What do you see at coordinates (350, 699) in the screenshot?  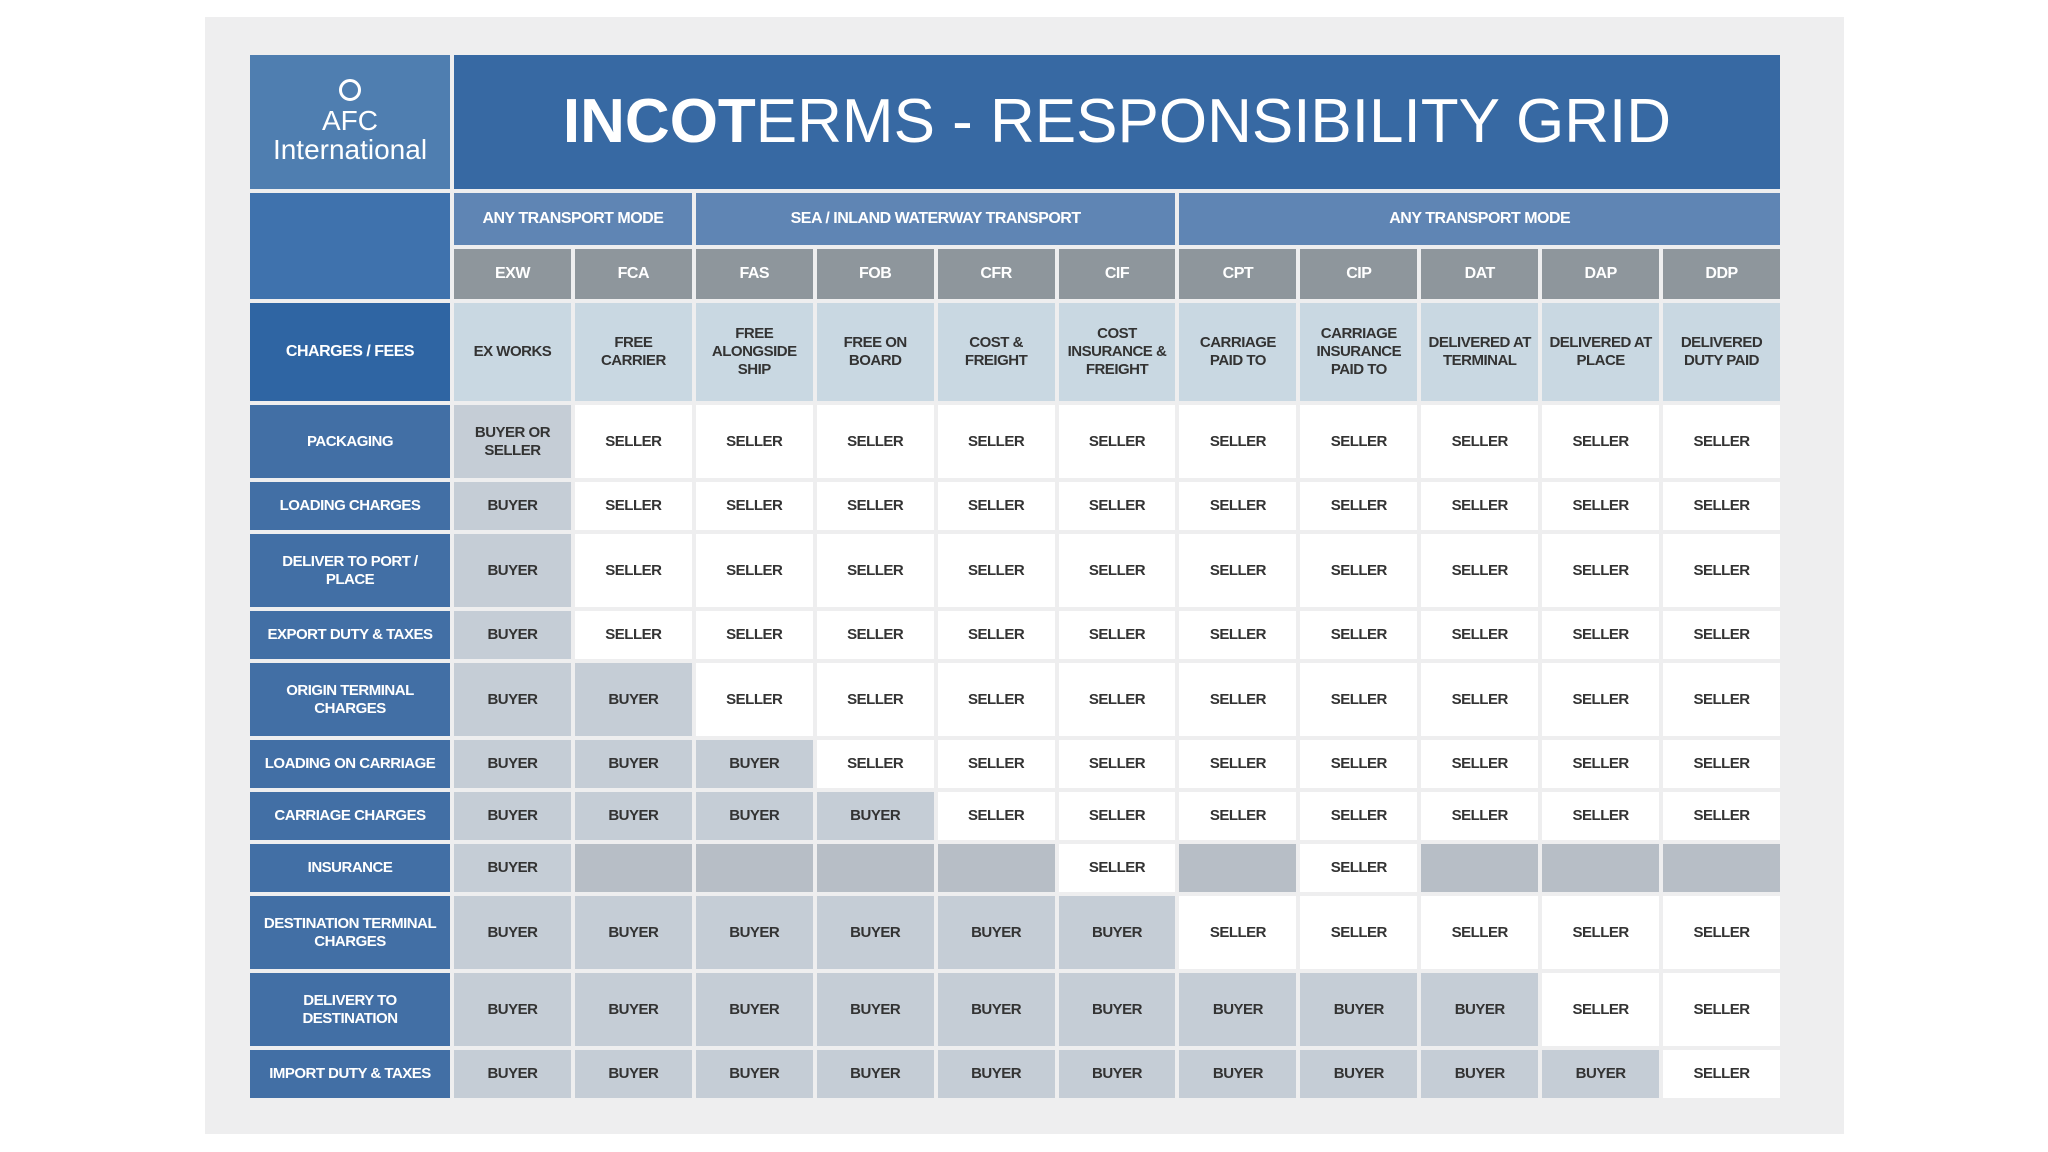 I see `row-label: ORIGIN TERMINAL CHARGES` at bounding box center [350, 699].